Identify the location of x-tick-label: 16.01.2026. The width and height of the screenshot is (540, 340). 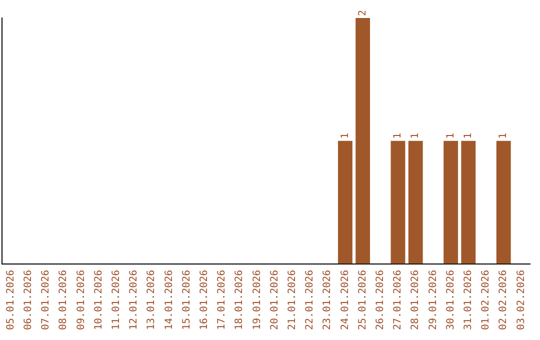
(204, 300).